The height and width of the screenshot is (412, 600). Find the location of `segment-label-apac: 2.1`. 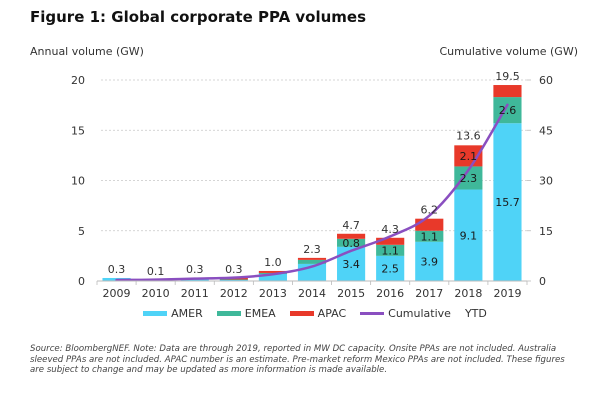

segment-label-apac: 2.1 is located at coordinates (469, 156).